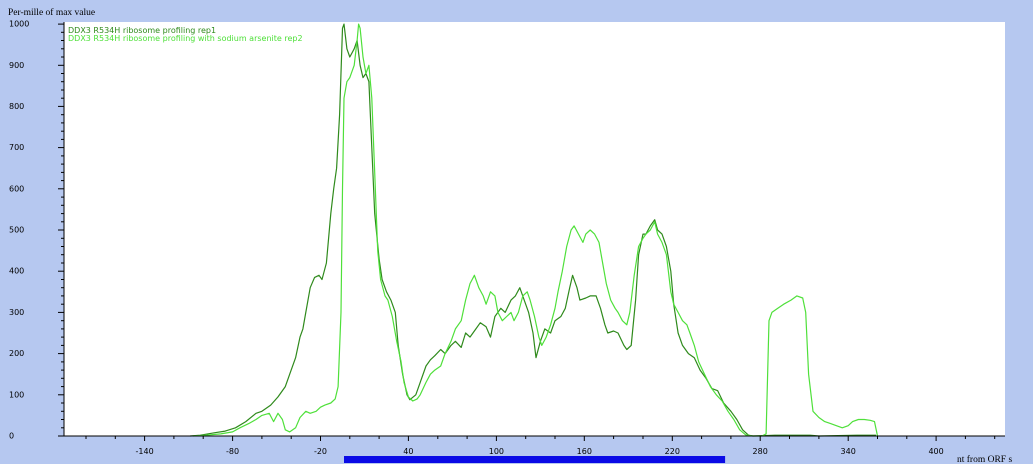 The image size is (1033, 464). I want to click on y-tick-label: 100, so click(16, 394).